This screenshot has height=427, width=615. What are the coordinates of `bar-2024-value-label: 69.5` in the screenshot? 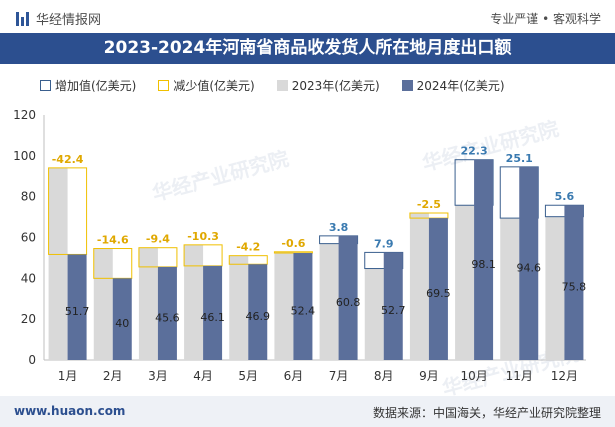 It's located at (438, 293).